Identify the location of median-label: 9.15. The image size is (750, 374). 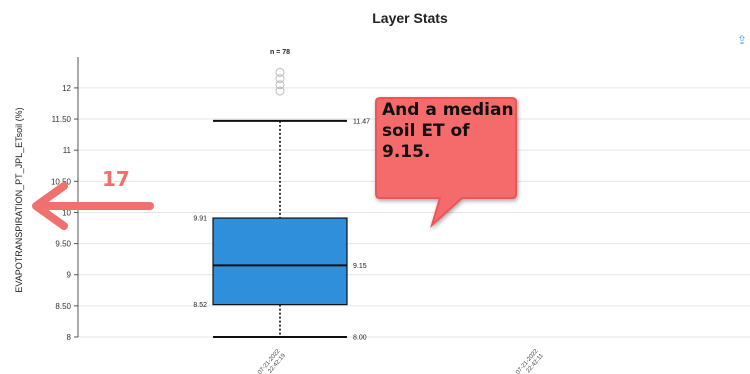
(360, 266).